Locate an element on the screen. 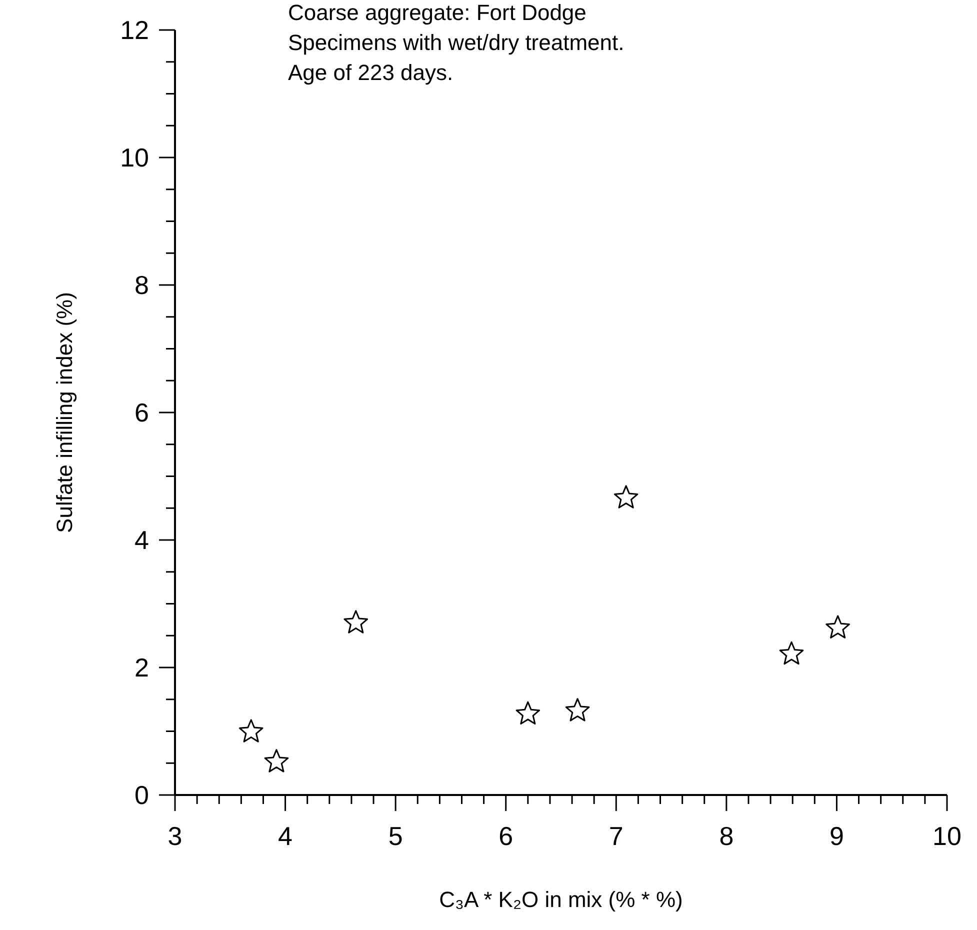 This screenshot has width=977, height=930. text: Coarse aggregate: Fort Dodge is located at coordinates (437, 12).